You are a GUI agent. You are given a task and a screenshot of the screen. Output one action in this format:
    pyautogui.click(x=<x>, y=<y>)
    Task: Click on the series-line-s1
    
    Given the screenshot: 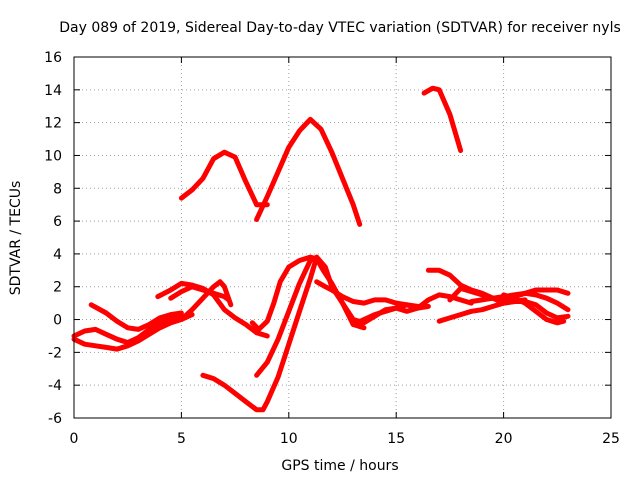 What is the action you would take?
    pyautogui.click(x=224, y=178)
    